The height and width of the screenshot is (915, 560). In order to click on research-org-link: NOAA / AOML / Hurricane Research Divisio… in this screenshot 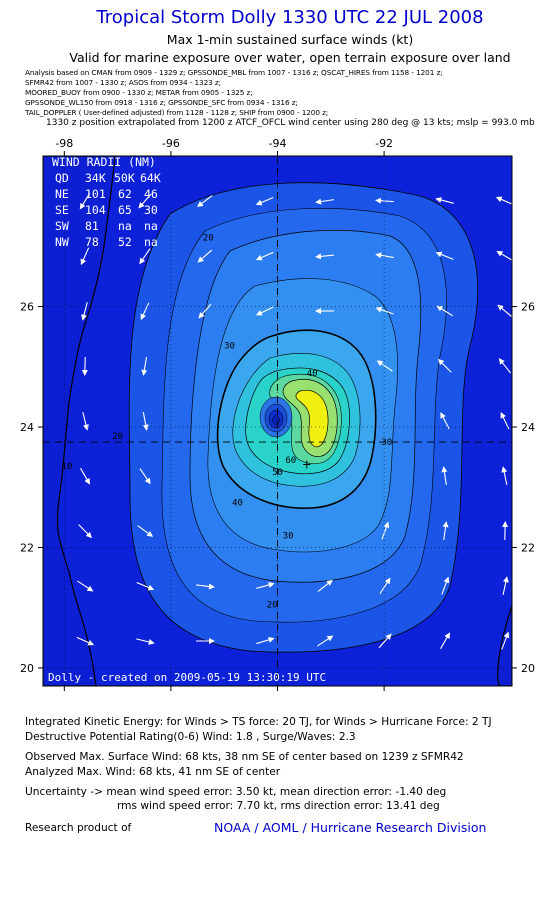, I will do `click(350, 827)`.